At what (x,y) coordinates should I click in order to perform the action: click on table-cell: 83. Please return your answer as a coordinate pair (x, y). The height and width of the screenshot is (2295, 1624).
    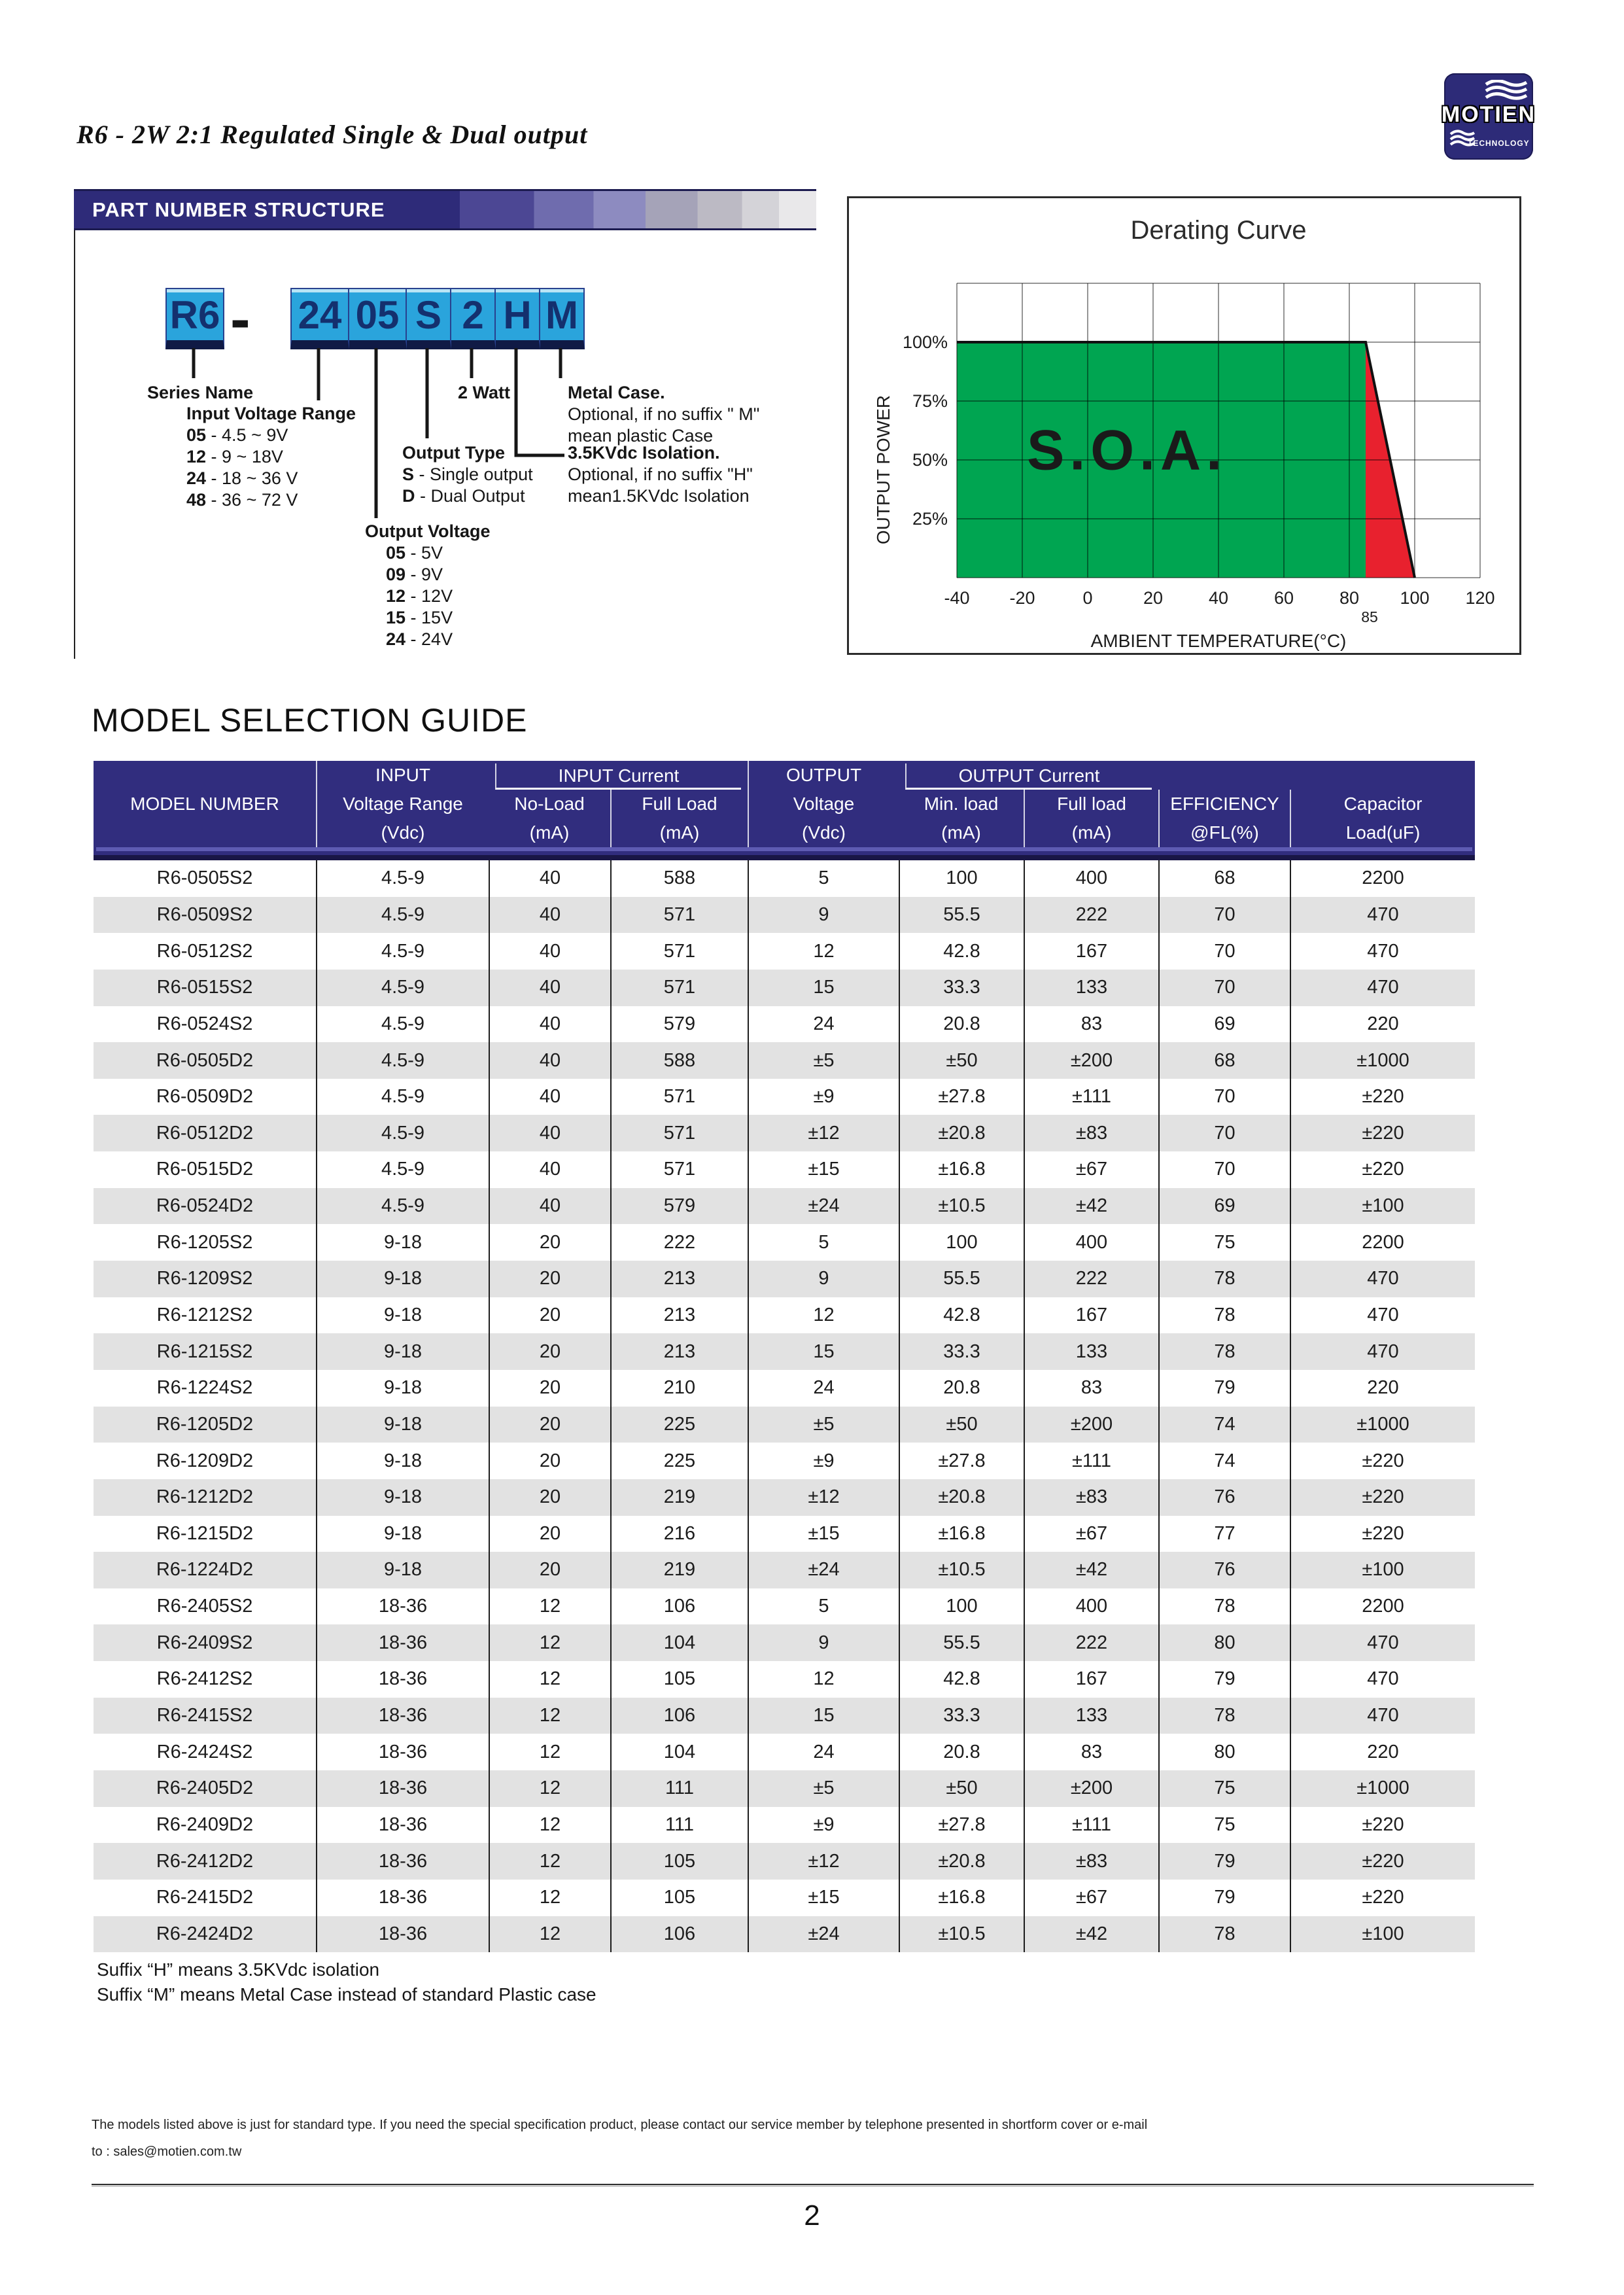
    Looking at the image, I should click on (1091, 1752).